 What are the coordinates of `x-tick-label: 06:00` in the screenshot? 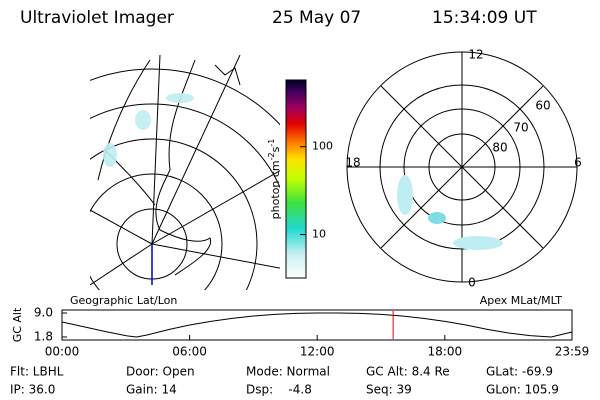 It's located at (189, 352).